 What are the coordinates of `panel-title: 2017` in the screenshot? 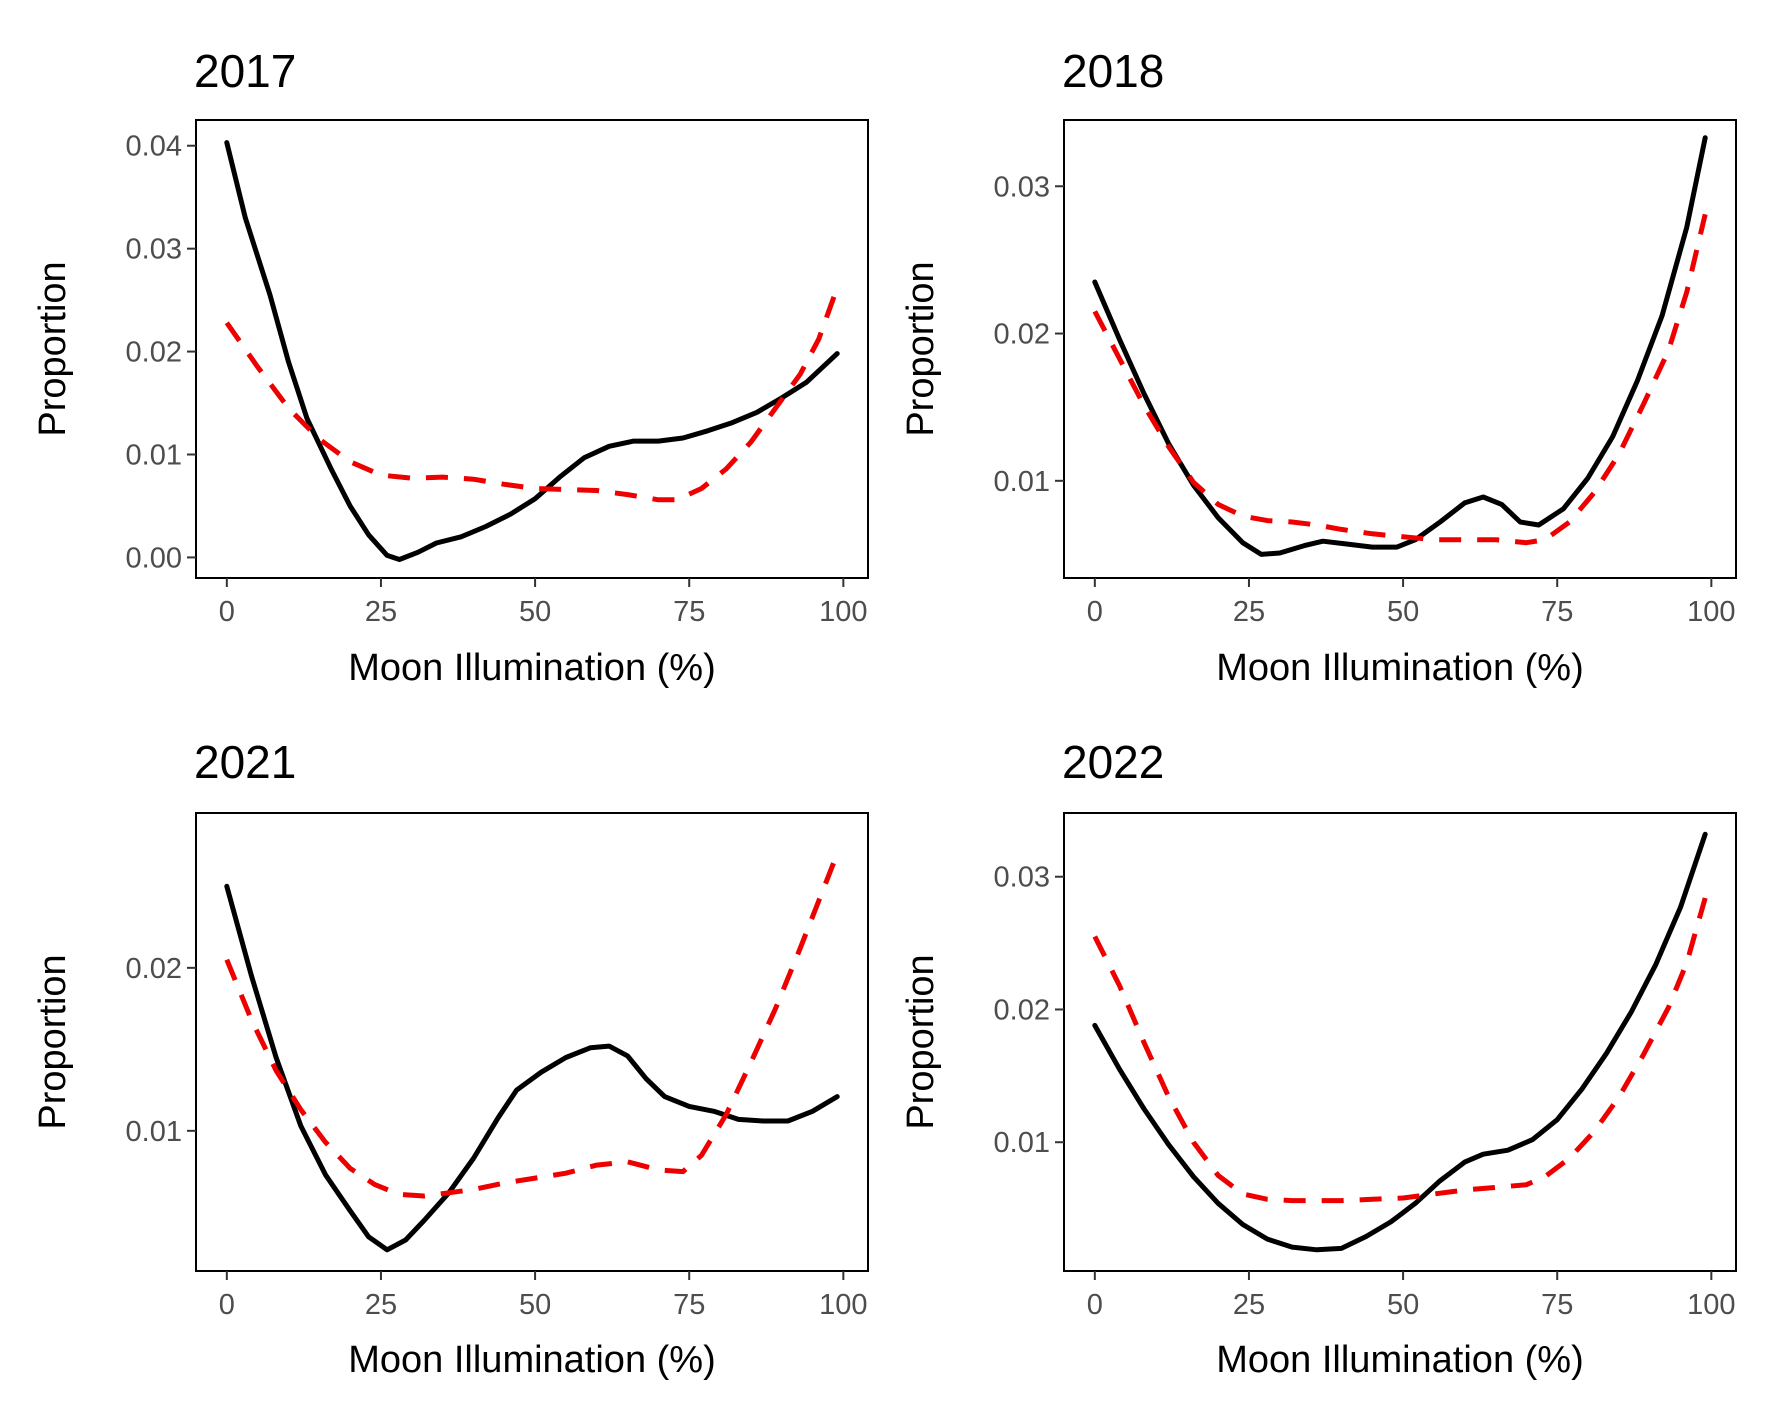 It's located at (245, 71).